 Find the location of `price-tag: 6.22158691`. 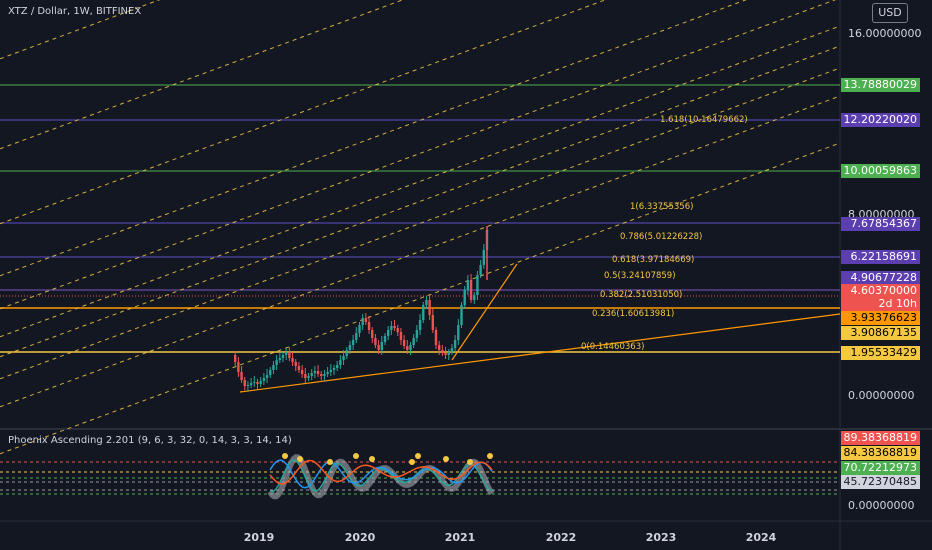

price-tag: 6.22158691 is located at coordinates (880, 257).